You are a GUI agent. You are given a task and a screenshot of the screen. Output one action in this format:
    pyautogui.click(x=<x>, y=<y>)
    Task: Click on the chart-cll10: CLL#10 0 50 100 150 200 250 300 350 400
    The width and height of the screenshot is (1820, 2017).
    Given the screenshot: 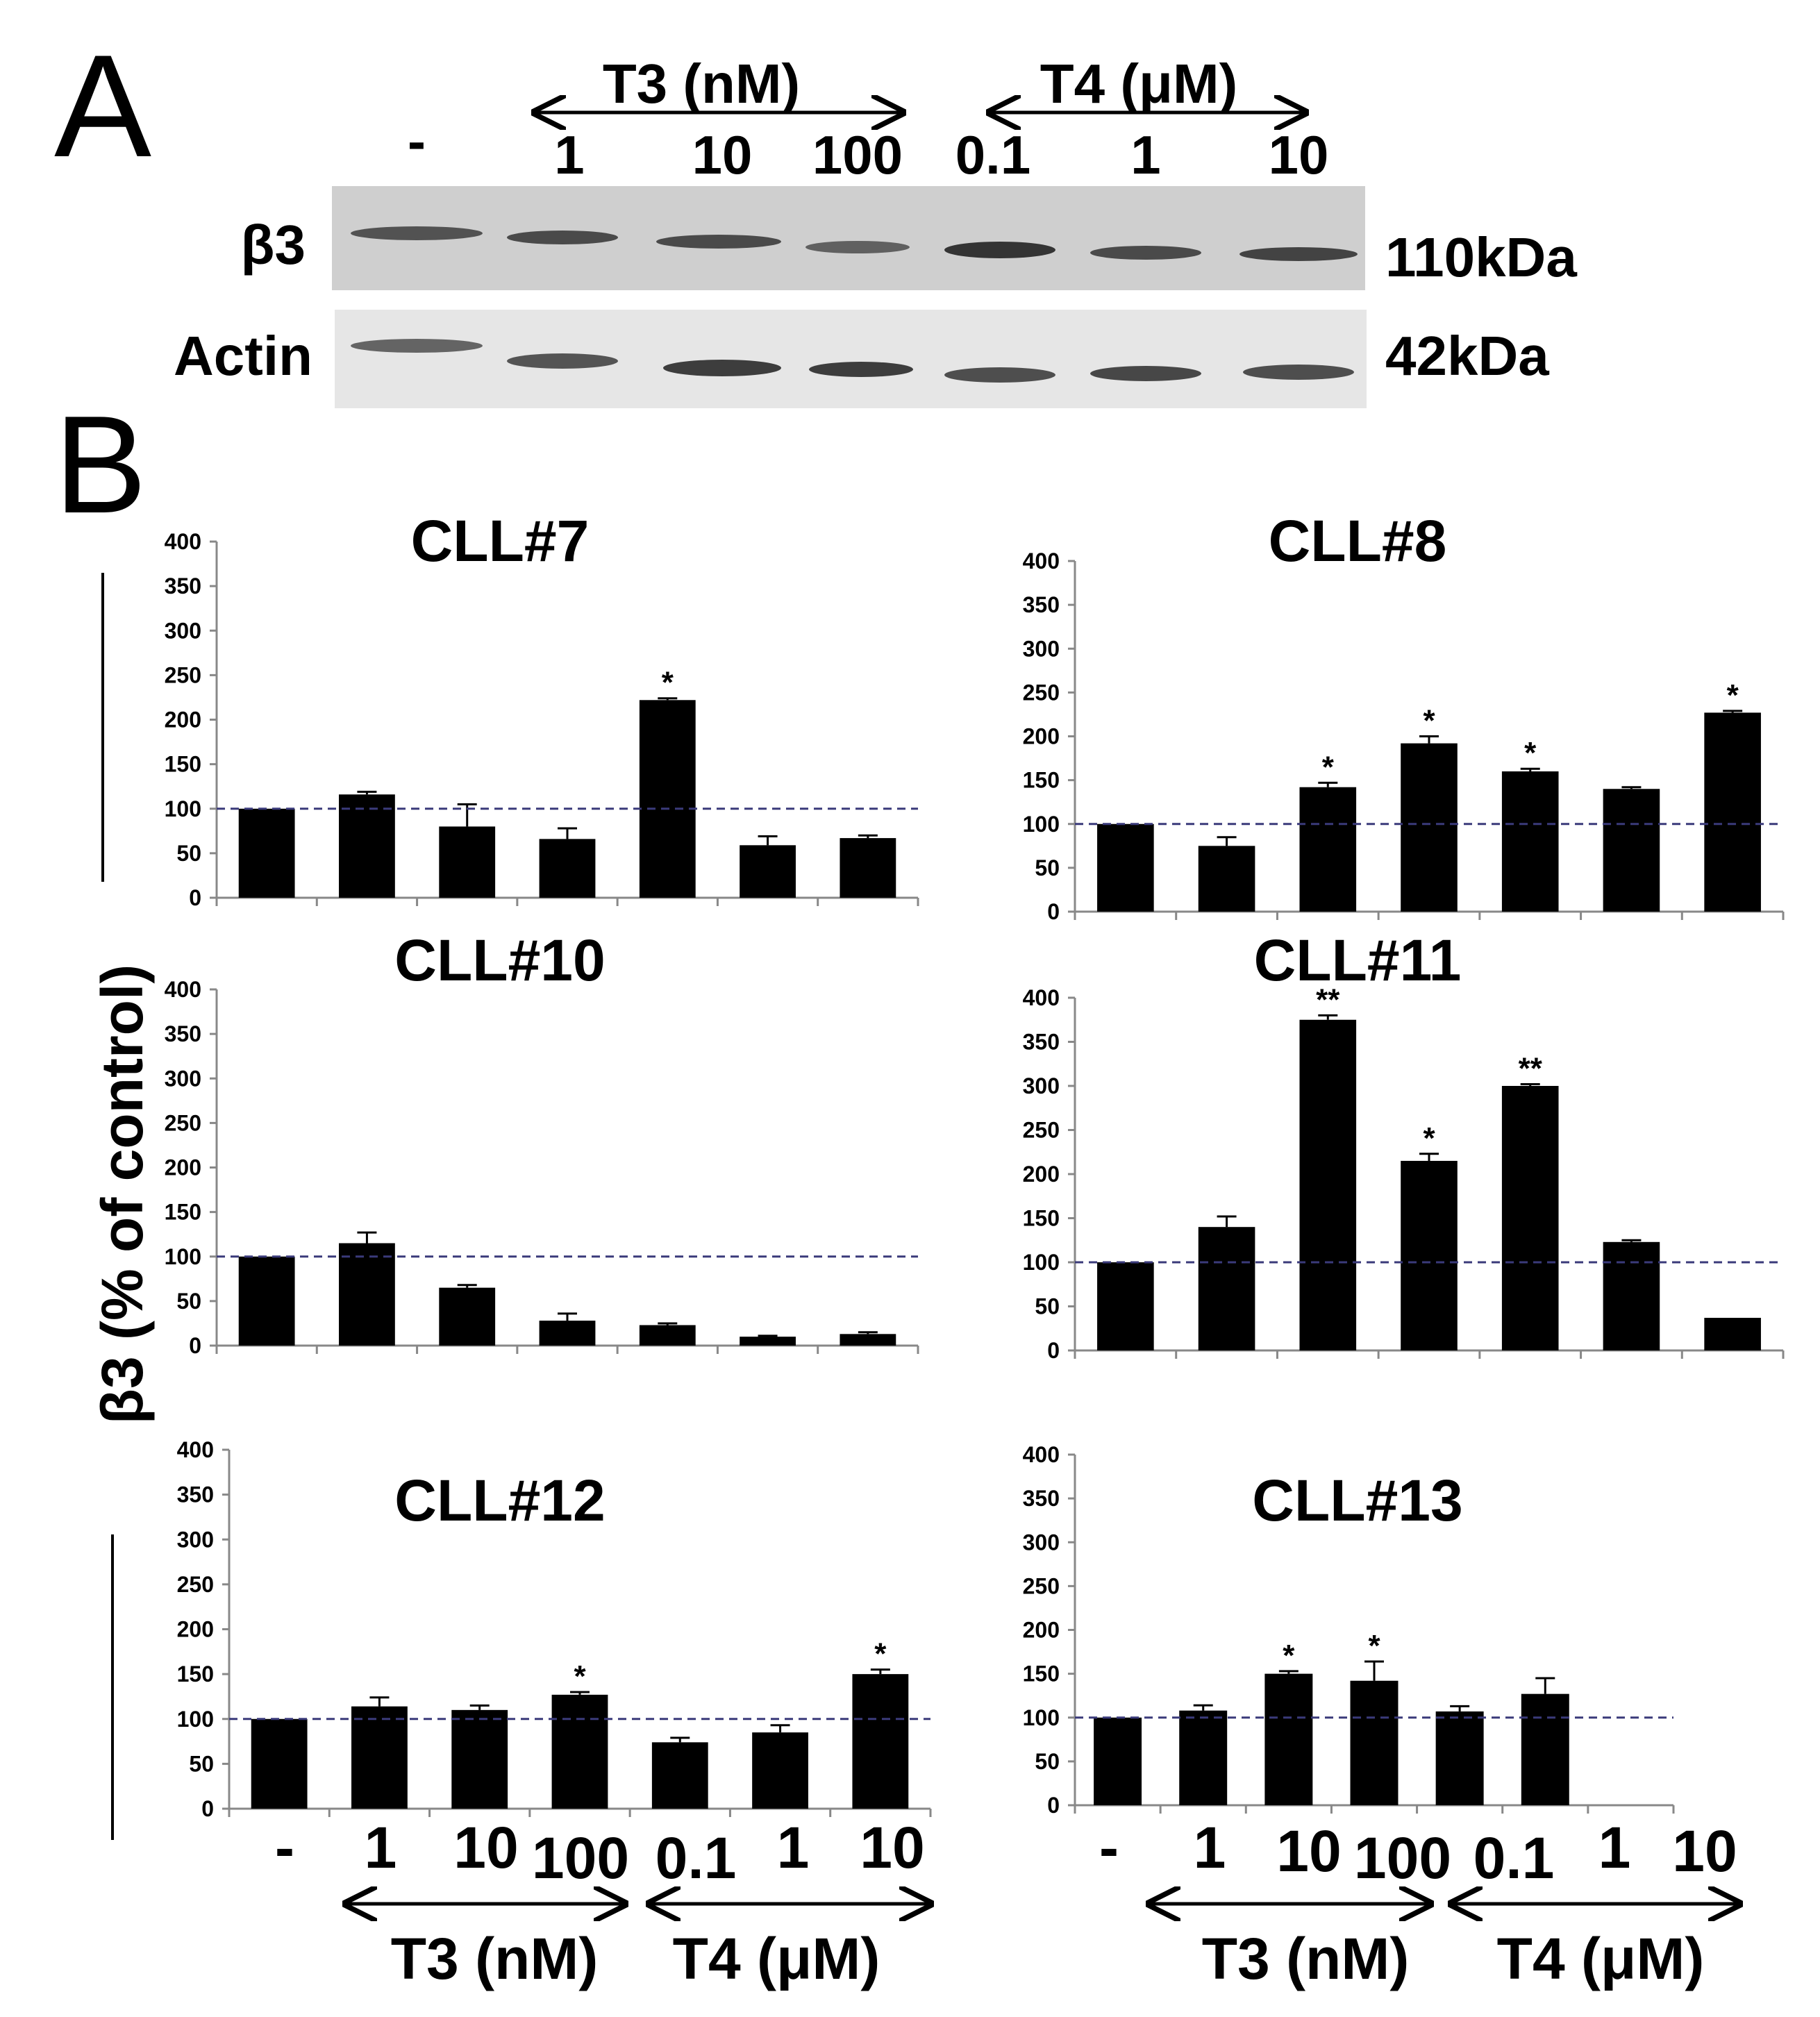 What is the action you would take?
    pyautogui.click(x=542, y=1143)
    